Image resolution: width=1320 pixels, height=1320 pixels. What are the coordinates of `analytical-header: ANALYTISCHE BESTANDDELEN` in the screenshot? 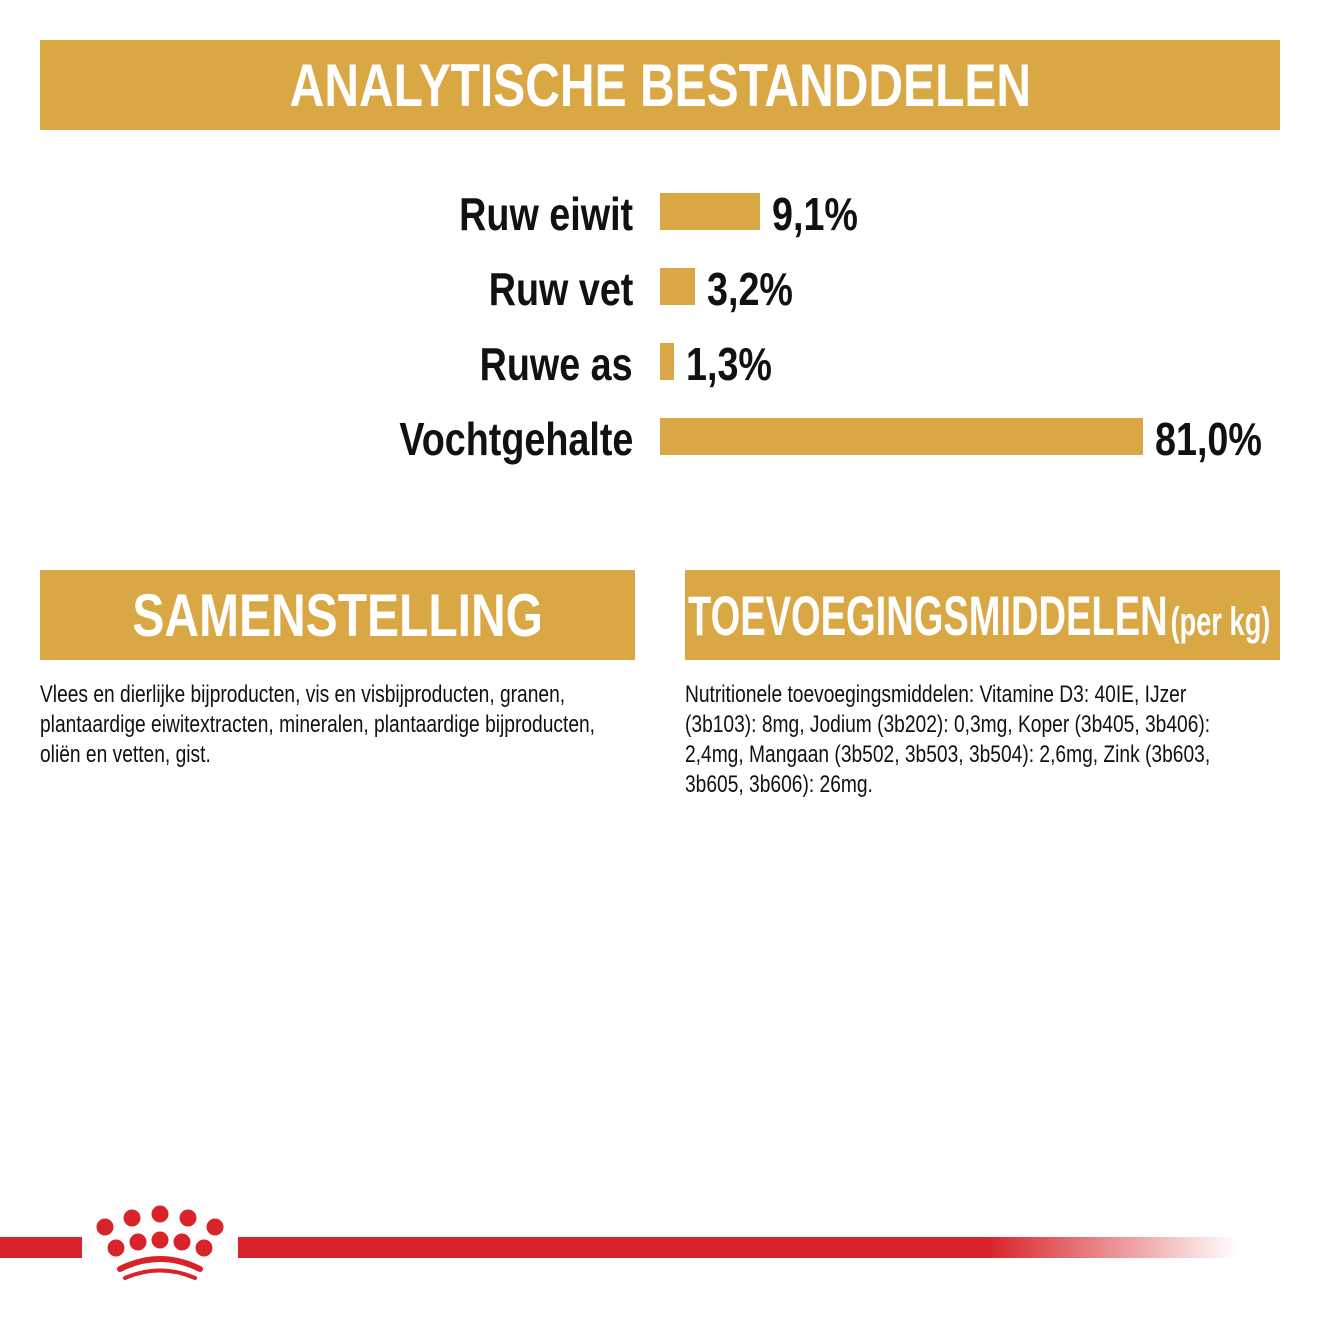 It's located at (660, 85).